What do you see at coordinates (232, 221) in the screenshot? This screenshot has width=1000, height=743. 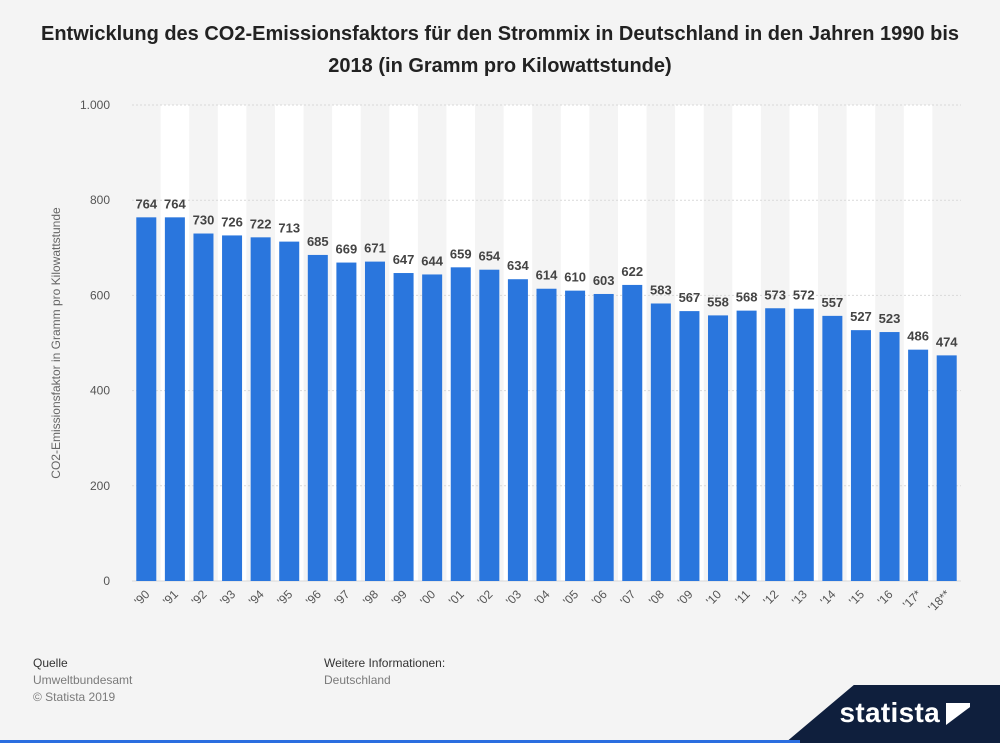 I see `bar-value-label: 726` at bounding box center [232, 221].